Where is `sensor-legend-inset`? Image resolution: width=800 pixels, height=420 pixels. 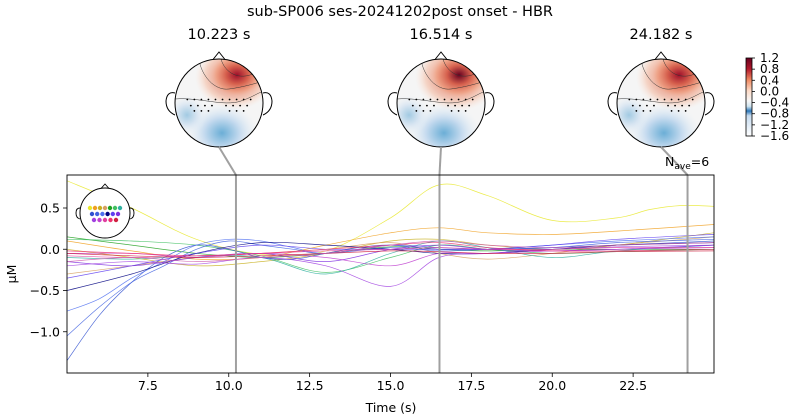
sensor-legend-inset is located at coordinates (105, 211).